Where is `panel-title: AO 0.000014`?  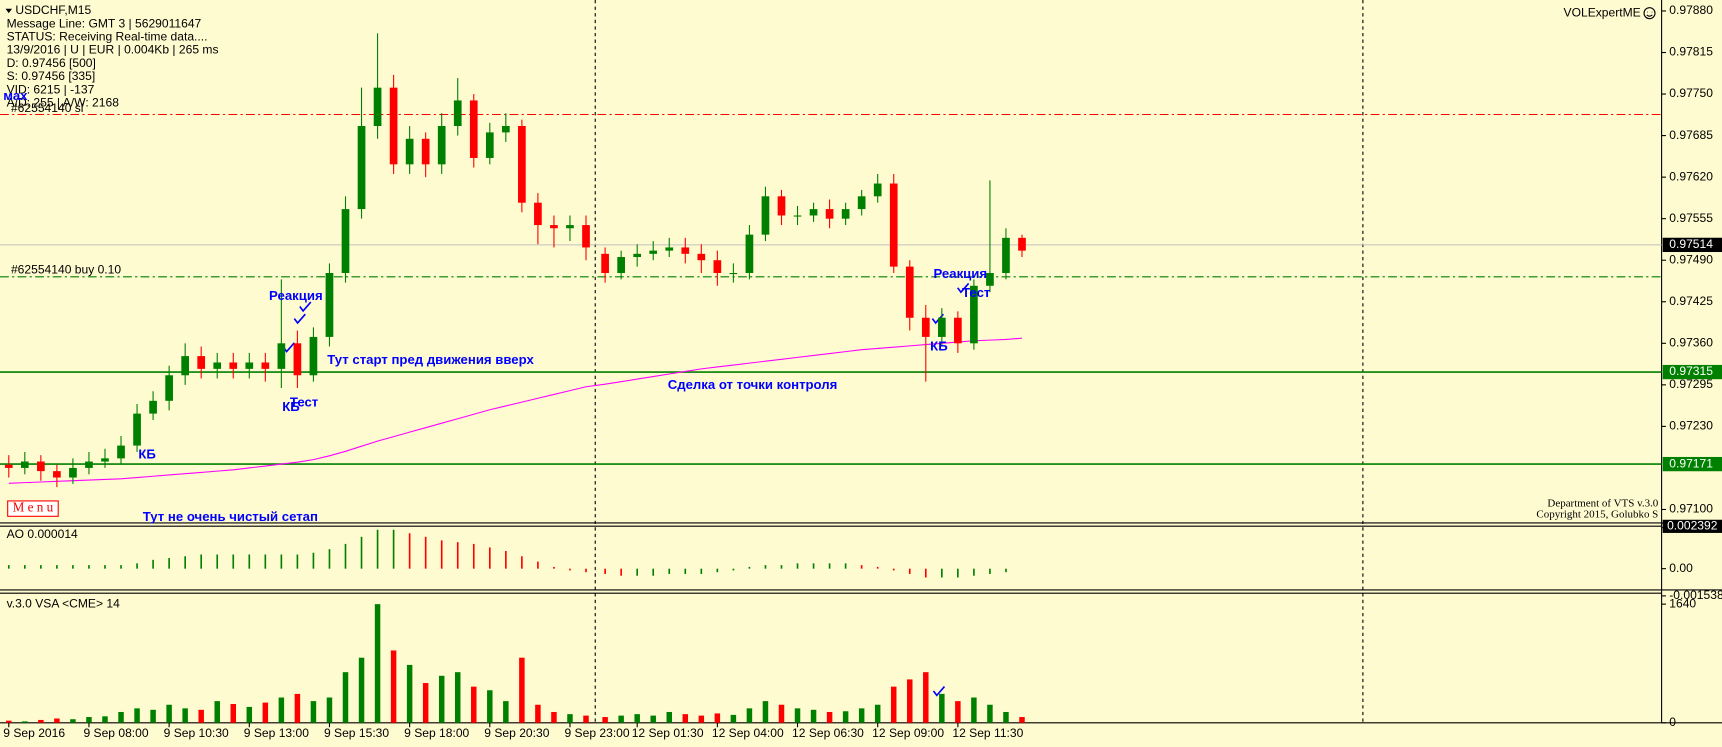 panel-title: AO 0.000014 is located at coordinates (42, 534).